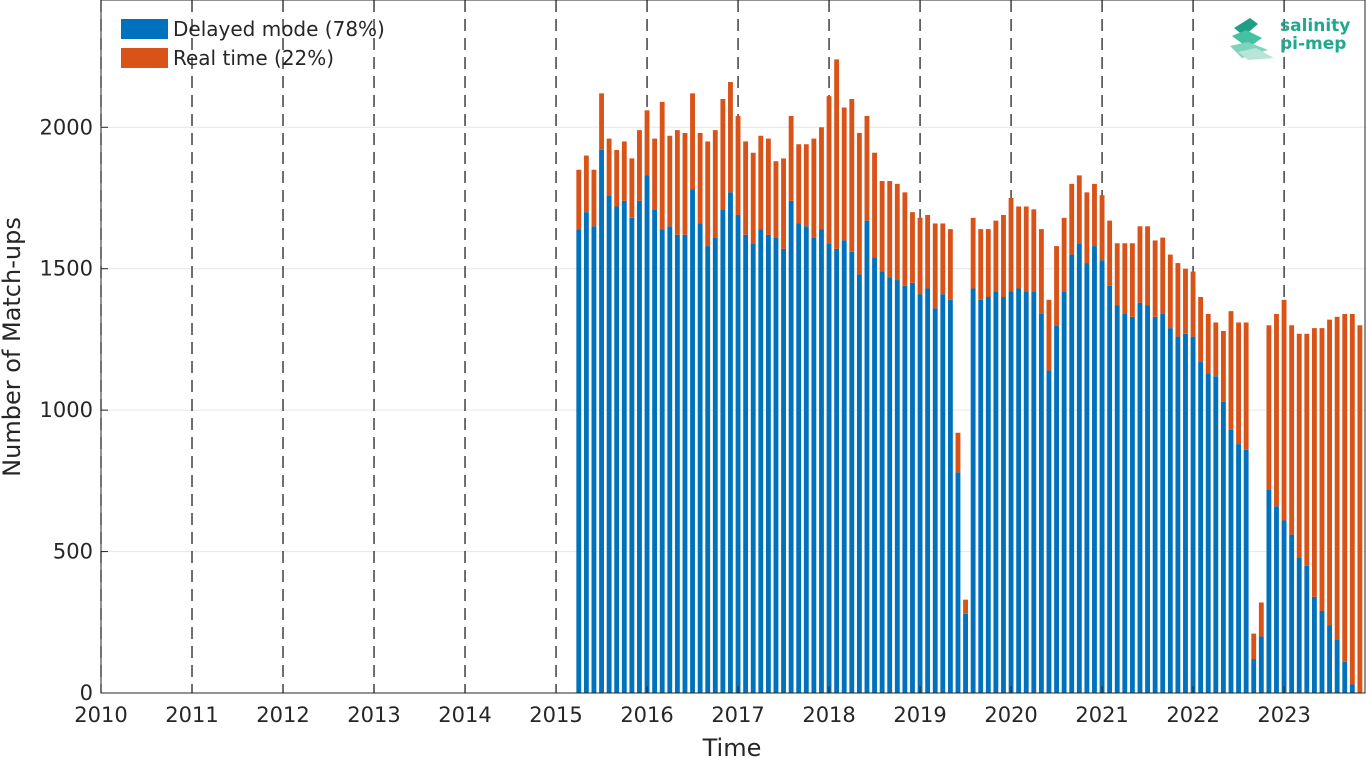 This screenshot has width=1366, height=758. Describe the element at coordinates (66, 127) in the screenshot. I see `y-tick-label: 2000` at that location.